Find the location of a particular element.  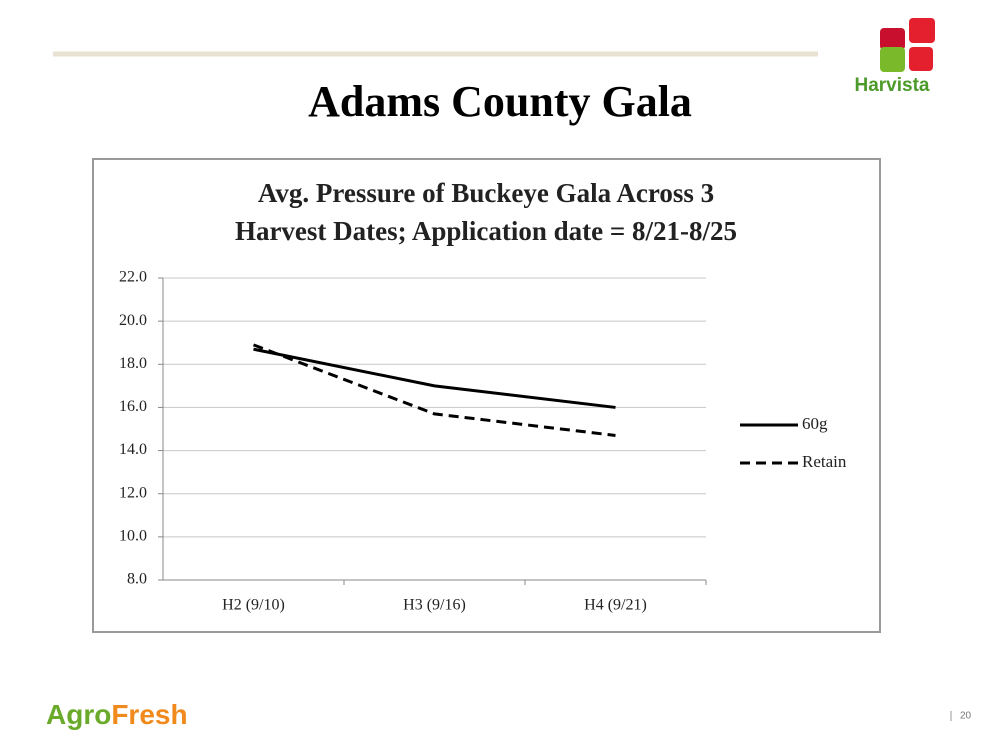

page-number: 20 is located at coordinates (966, 716).